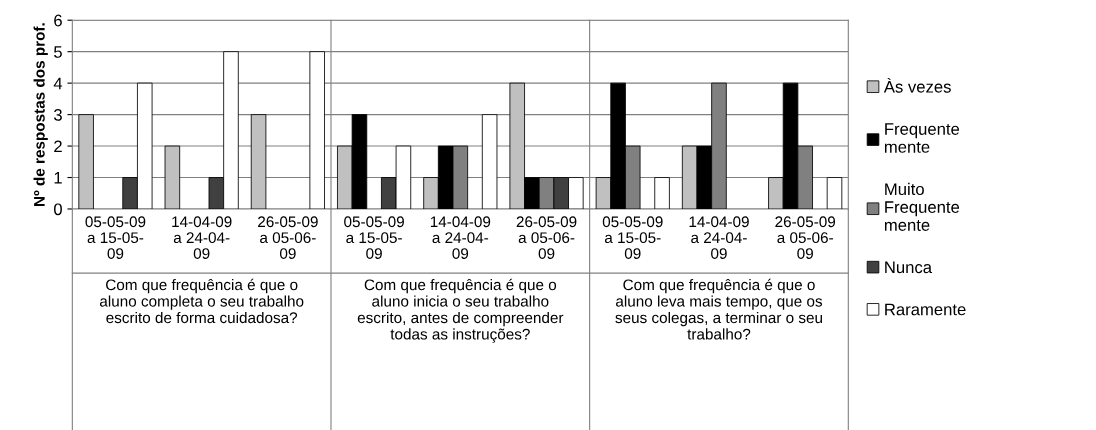 This screenshot has height=430, width=1096. Describe the element at coordinates (460, 310) in the screenshot. I see `text: Com que frequência é que o aluno inicia o seu trabalho escrito, antes de compreender todas as instruções?` at that location.